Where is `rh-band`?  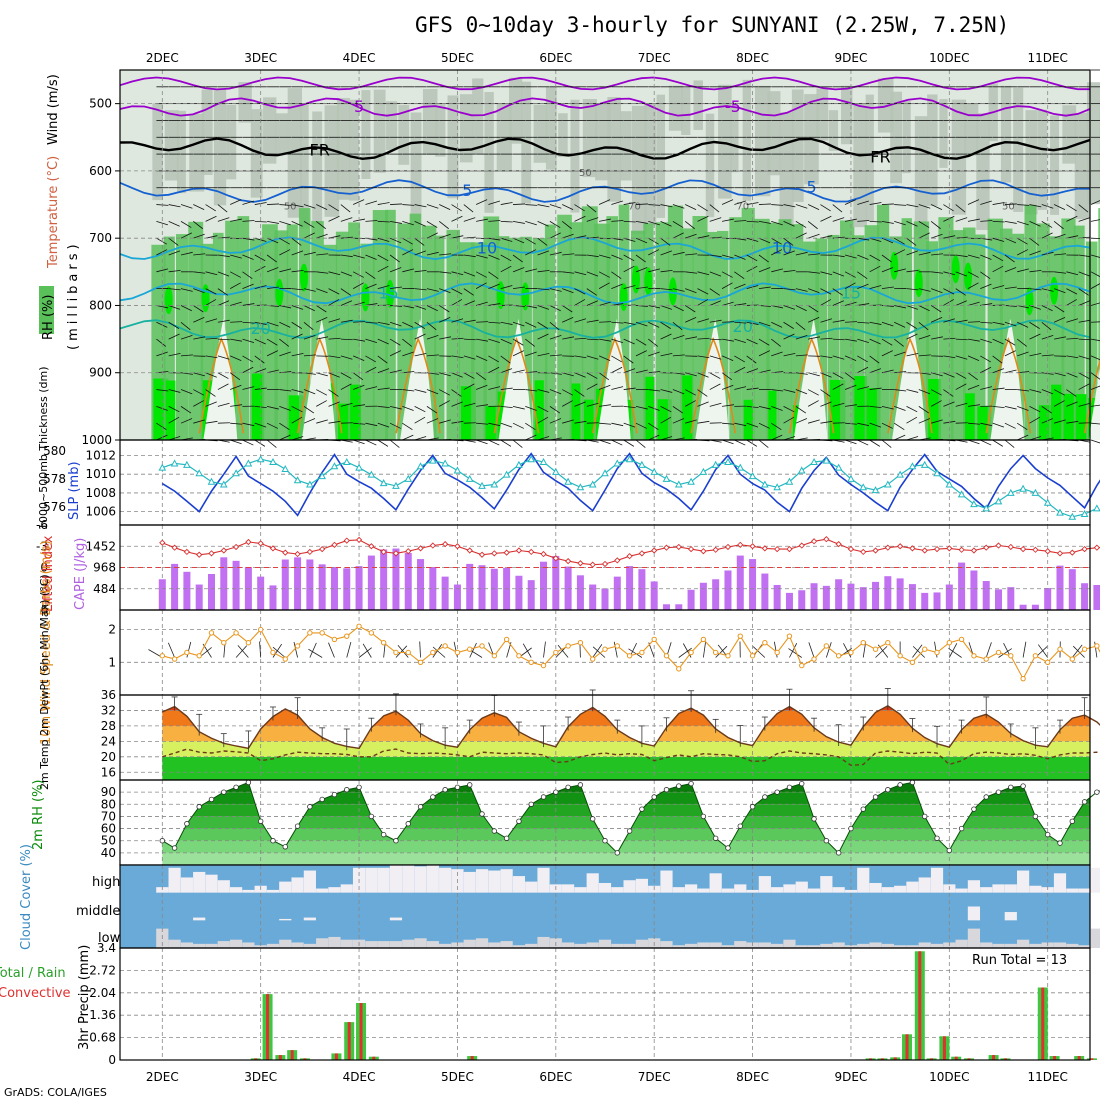
rh-band is located at coordinates (626, 798).